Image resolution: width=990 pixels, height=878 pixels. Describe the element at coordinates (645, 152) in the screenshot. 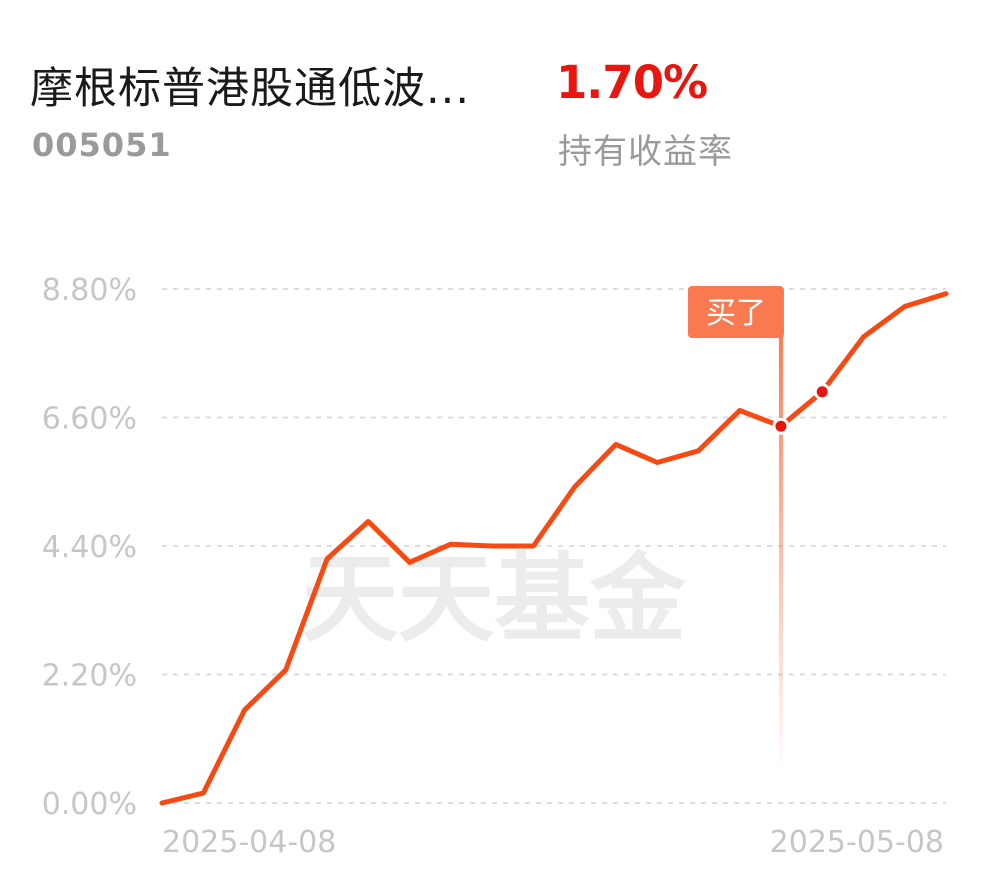

I see `holding-return-label: 持有收益率` at that location.